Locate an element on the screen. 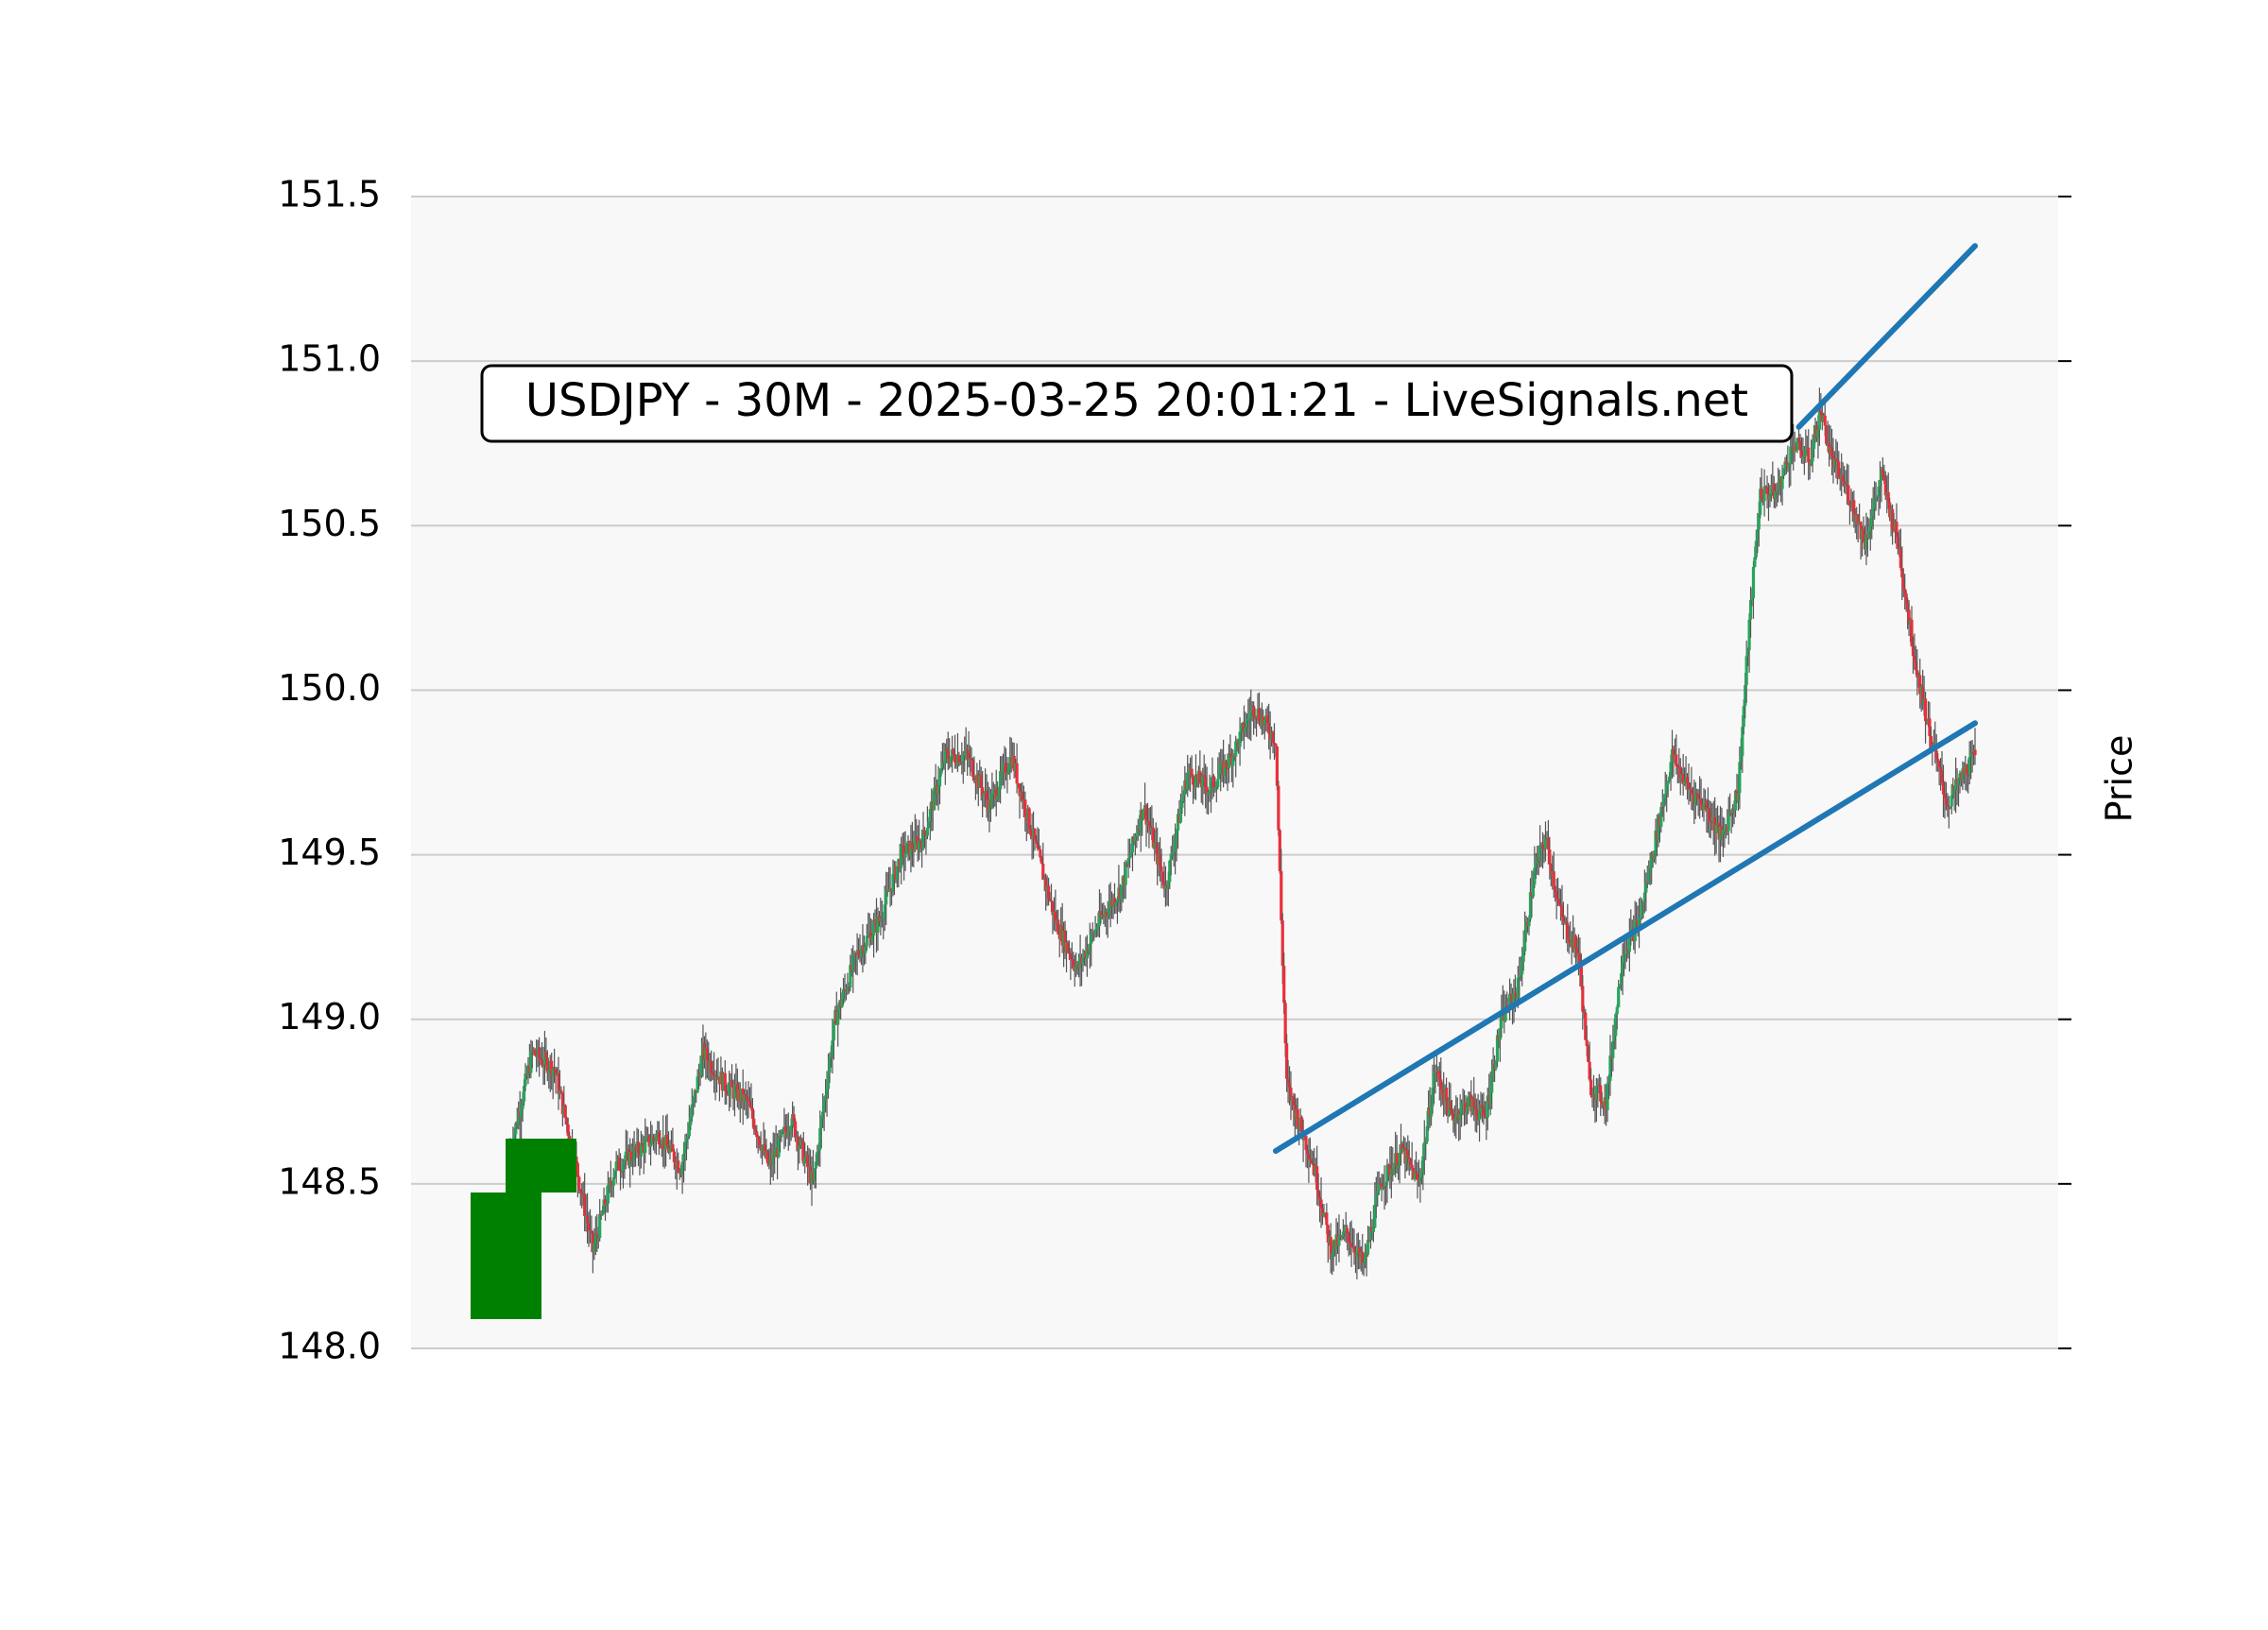 This screenshot has width=2268, height=1630. y-tick-label: 151.5 is located at coordinates (329, 194).